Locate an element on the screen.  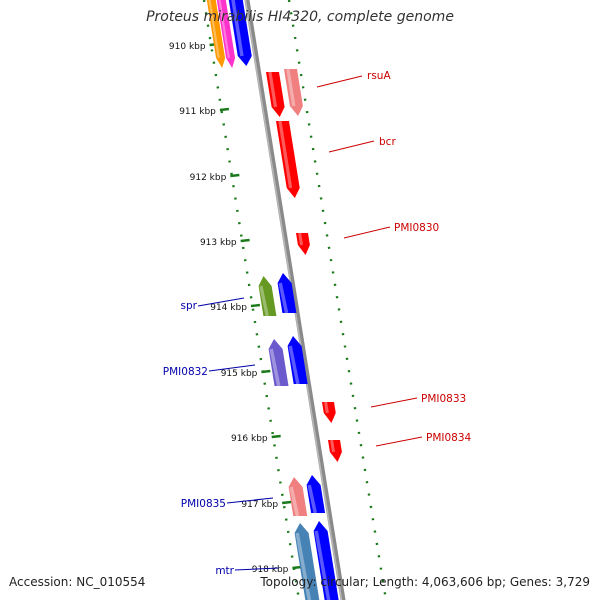
gene-PMI0834-shine is located at coordinates (333, 446).